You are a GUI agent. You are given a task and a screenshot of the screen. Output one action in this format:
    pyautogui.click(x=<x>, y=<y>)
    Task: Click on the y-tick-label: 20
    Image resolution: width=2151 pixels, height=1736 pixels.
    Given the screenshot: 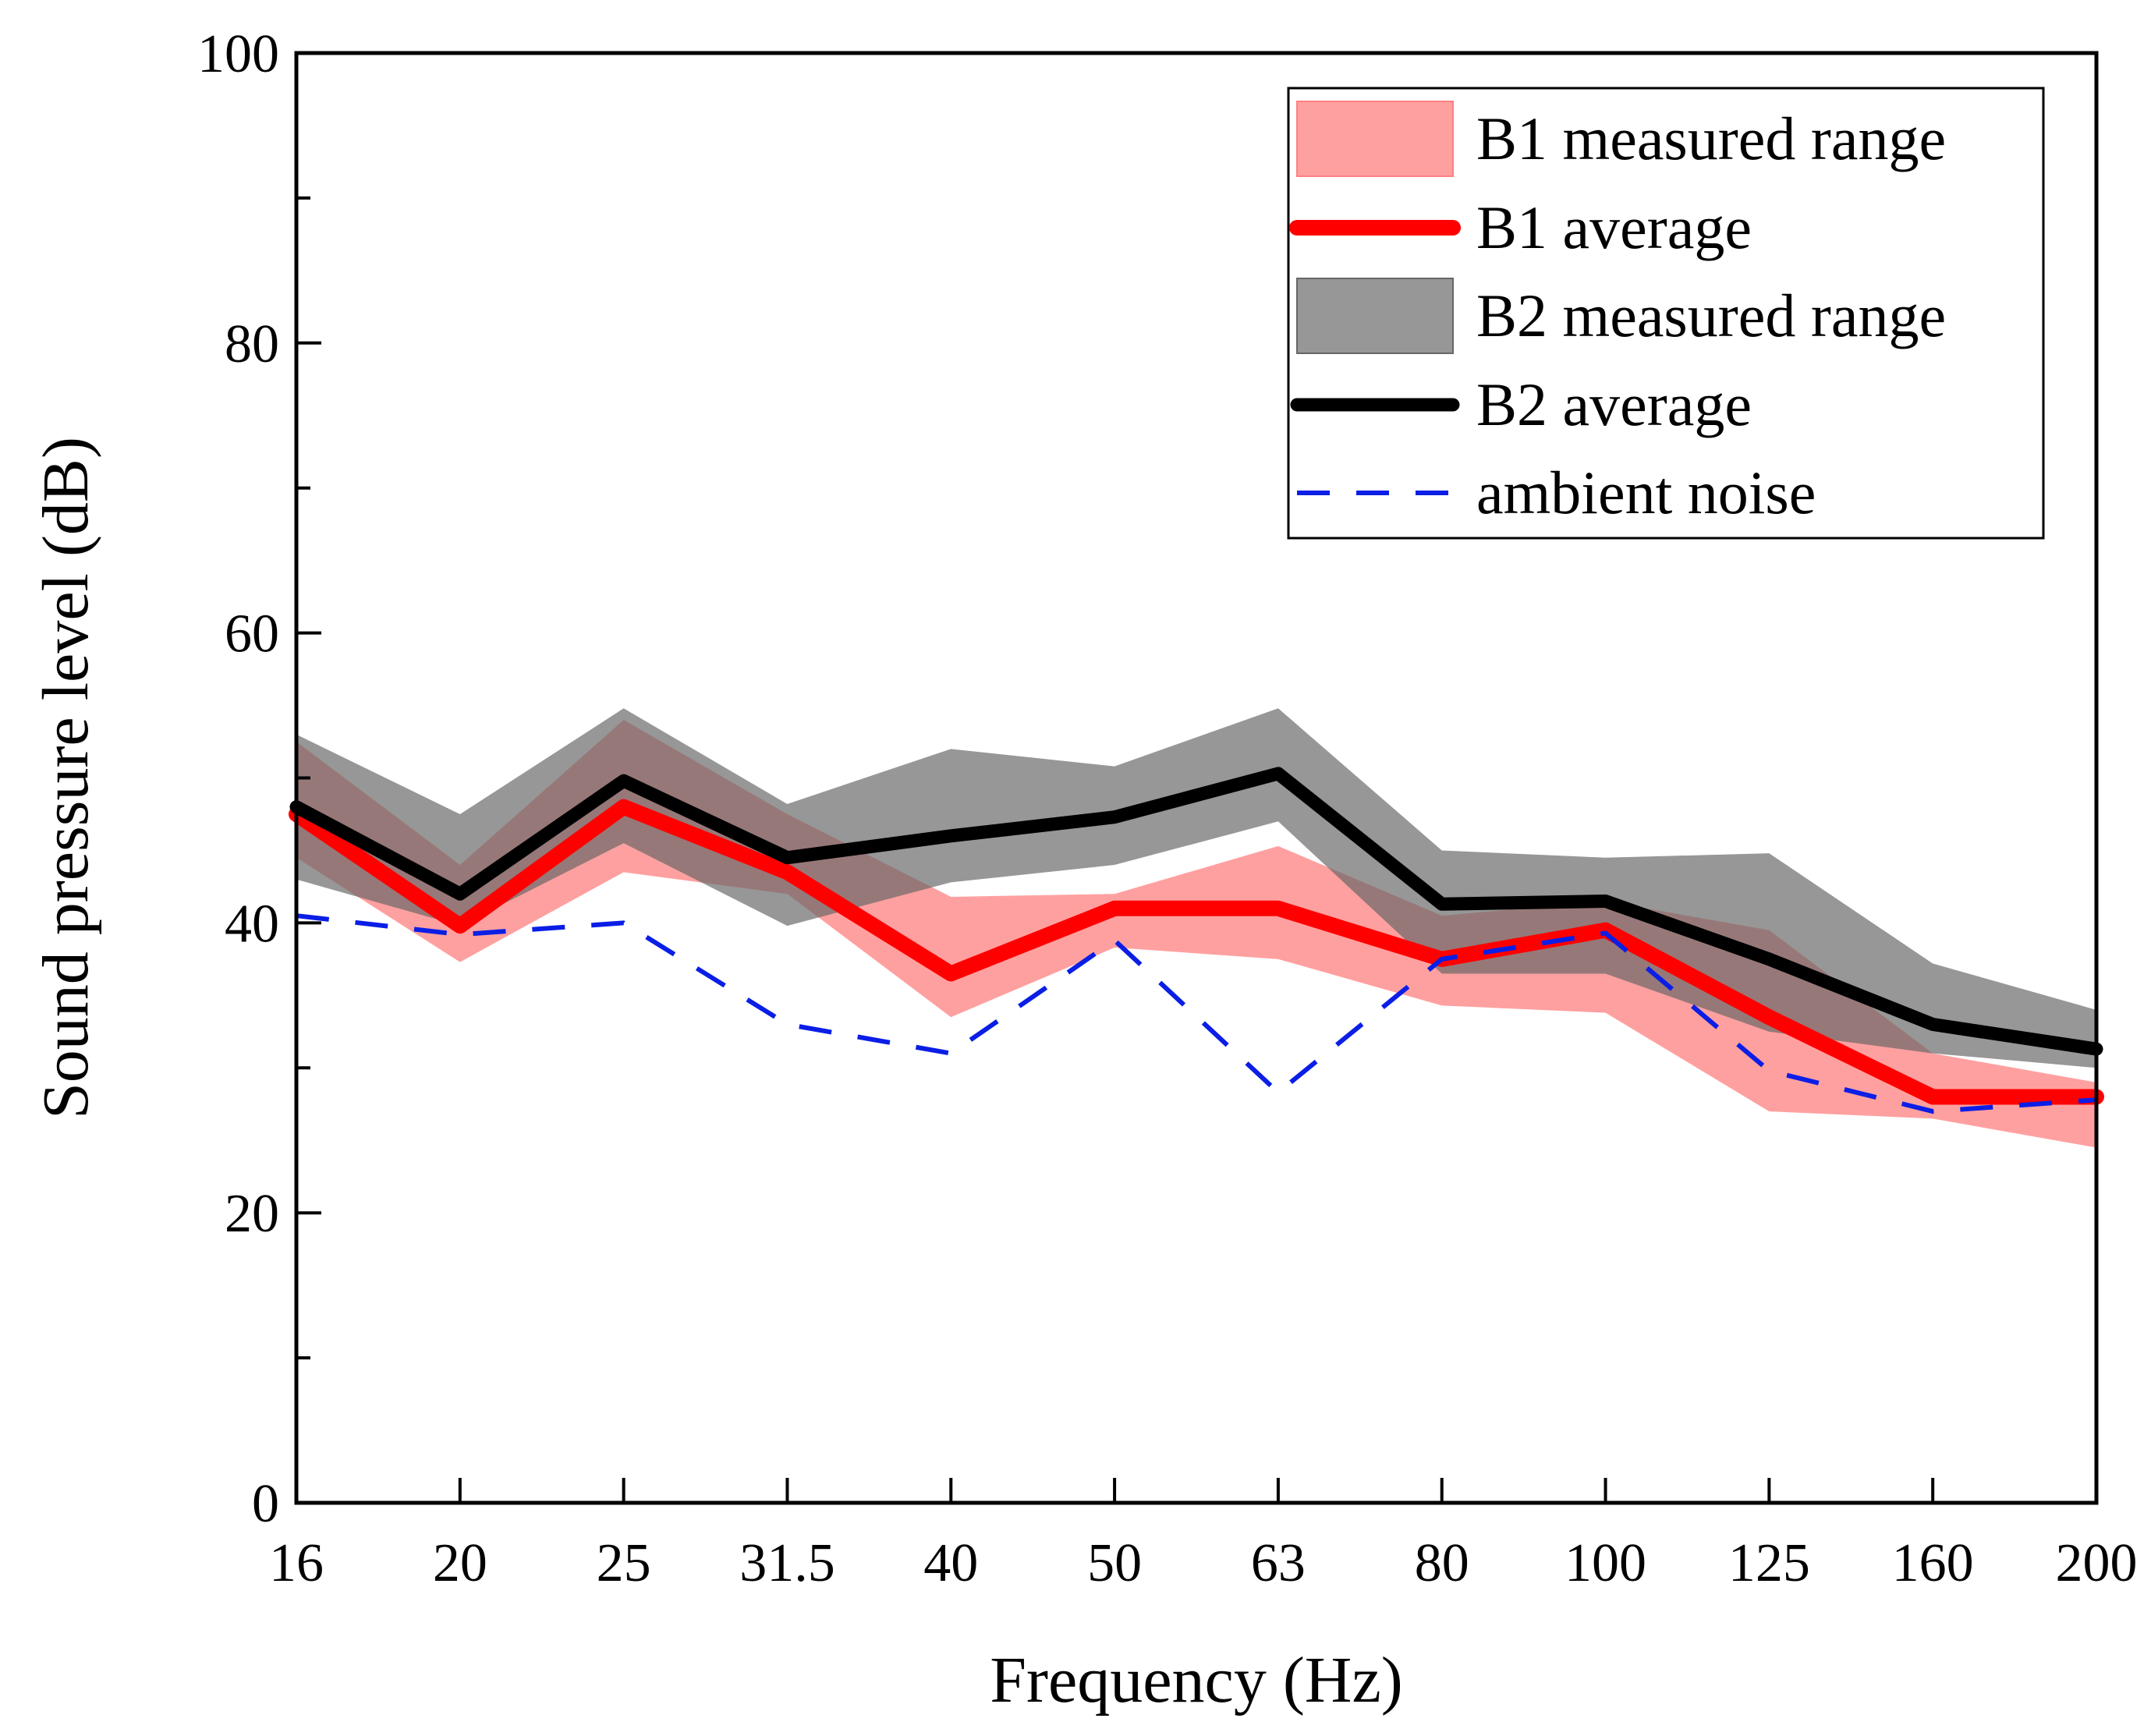 What is the action you would take?
    pyautogui.click(x=252, y=1214)
    